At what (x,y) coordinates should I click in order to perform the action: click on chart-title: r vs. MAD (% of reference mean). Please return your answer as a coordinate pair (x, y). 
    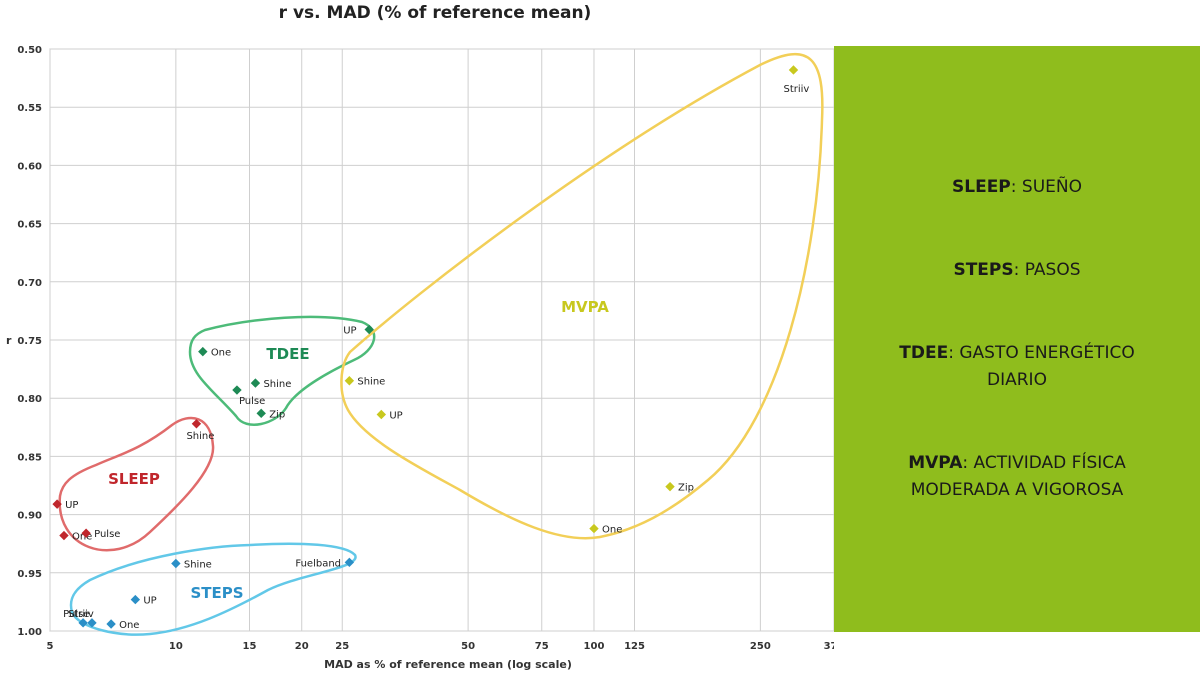
    Looking at the image, I should click on (435, 13).